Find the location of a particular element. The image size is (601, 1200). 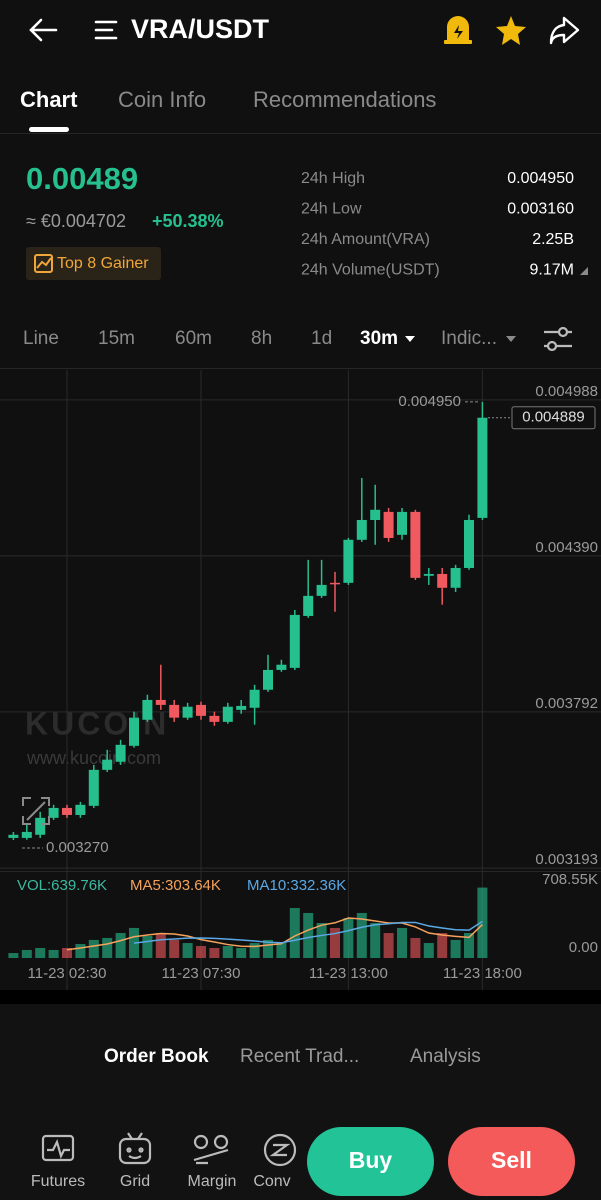

y-tick-label: 708.55K is located at coordinates (570, 879).